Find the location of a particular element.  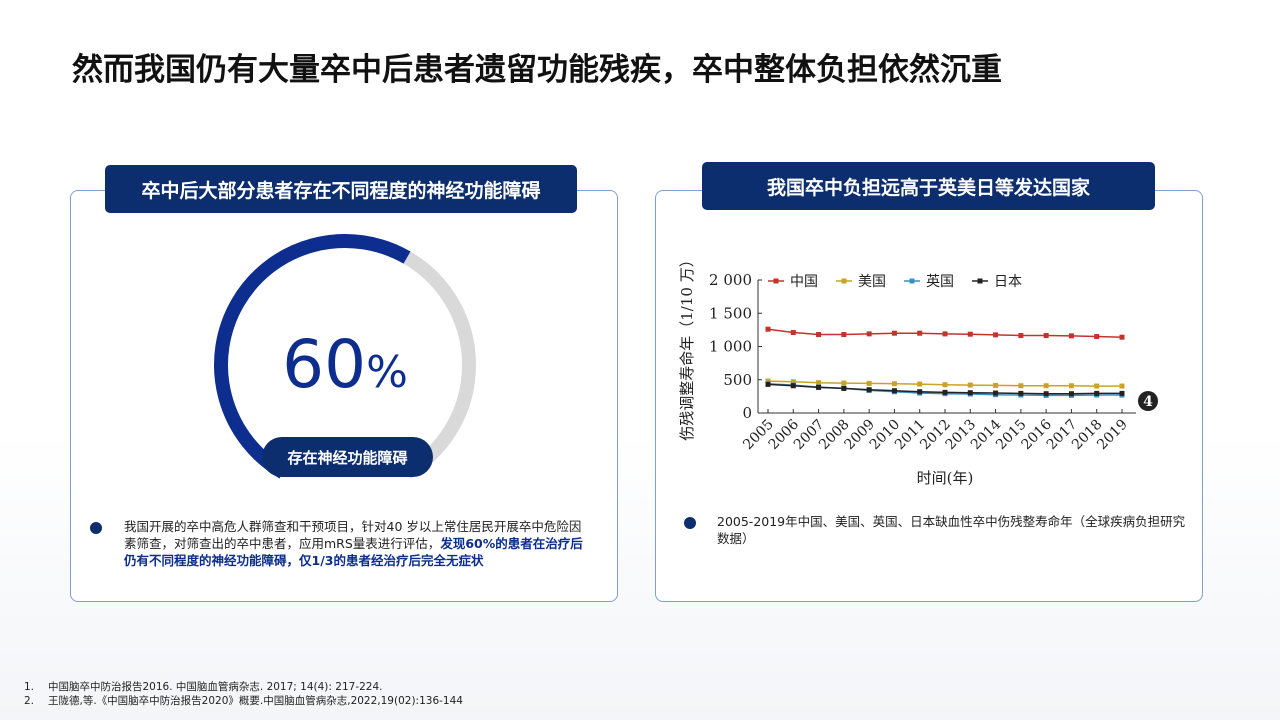

y-tick-label: 2 000 is located at coordinates (730, 280).